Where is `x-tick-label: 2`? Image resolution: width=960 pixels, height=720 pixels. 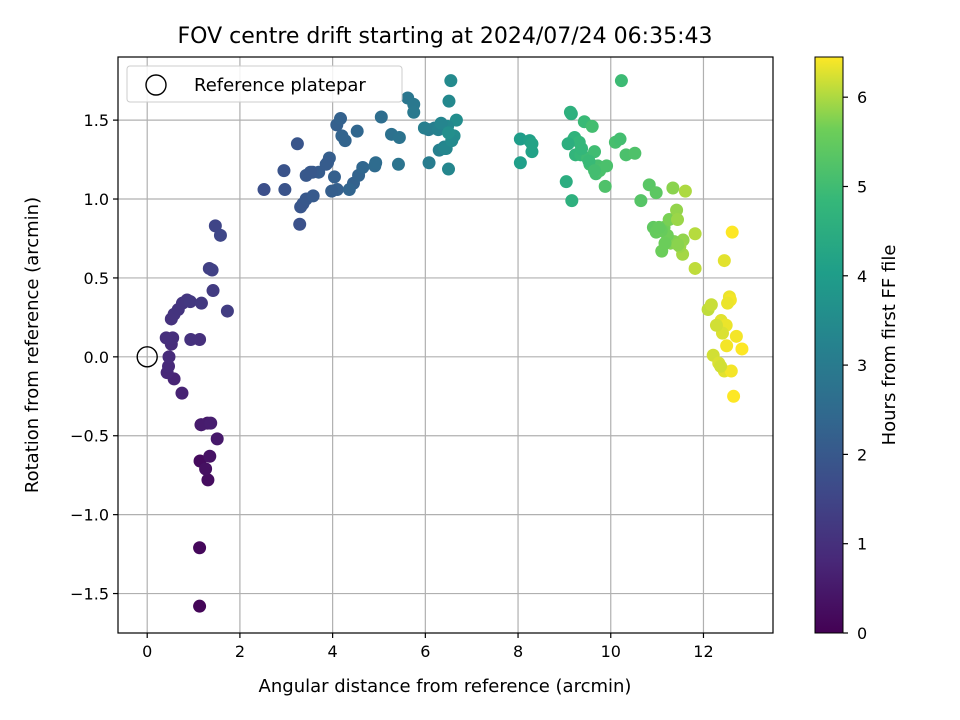
x-tick-label: 2 is located at coordinates (240, 651).